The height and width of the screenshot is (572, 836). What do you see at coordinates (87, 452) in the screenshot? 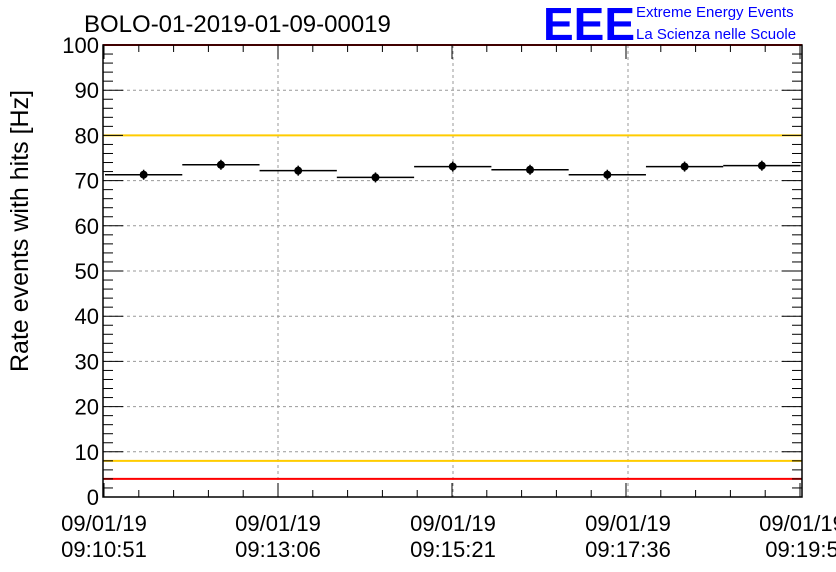
I see `y-tick-label: 10` at bounding box center [87, 452].